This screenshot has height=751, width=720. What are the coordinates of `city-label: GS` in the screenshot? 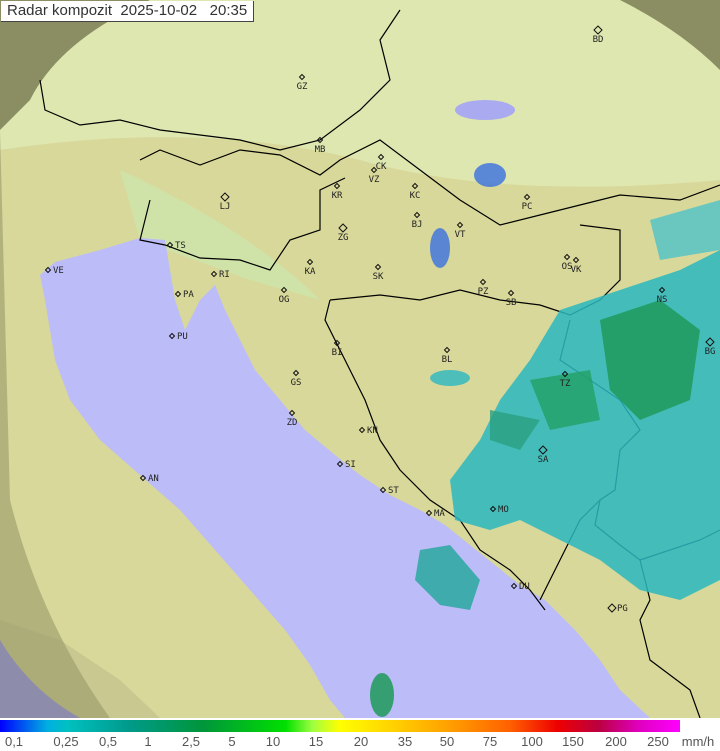 It's located at (296, 383).